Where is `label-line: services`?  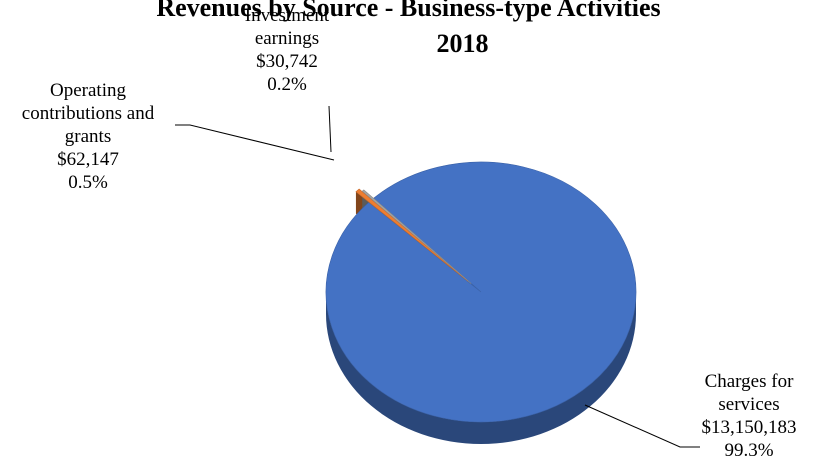 label-line: services is located at coordinates (749, 404).